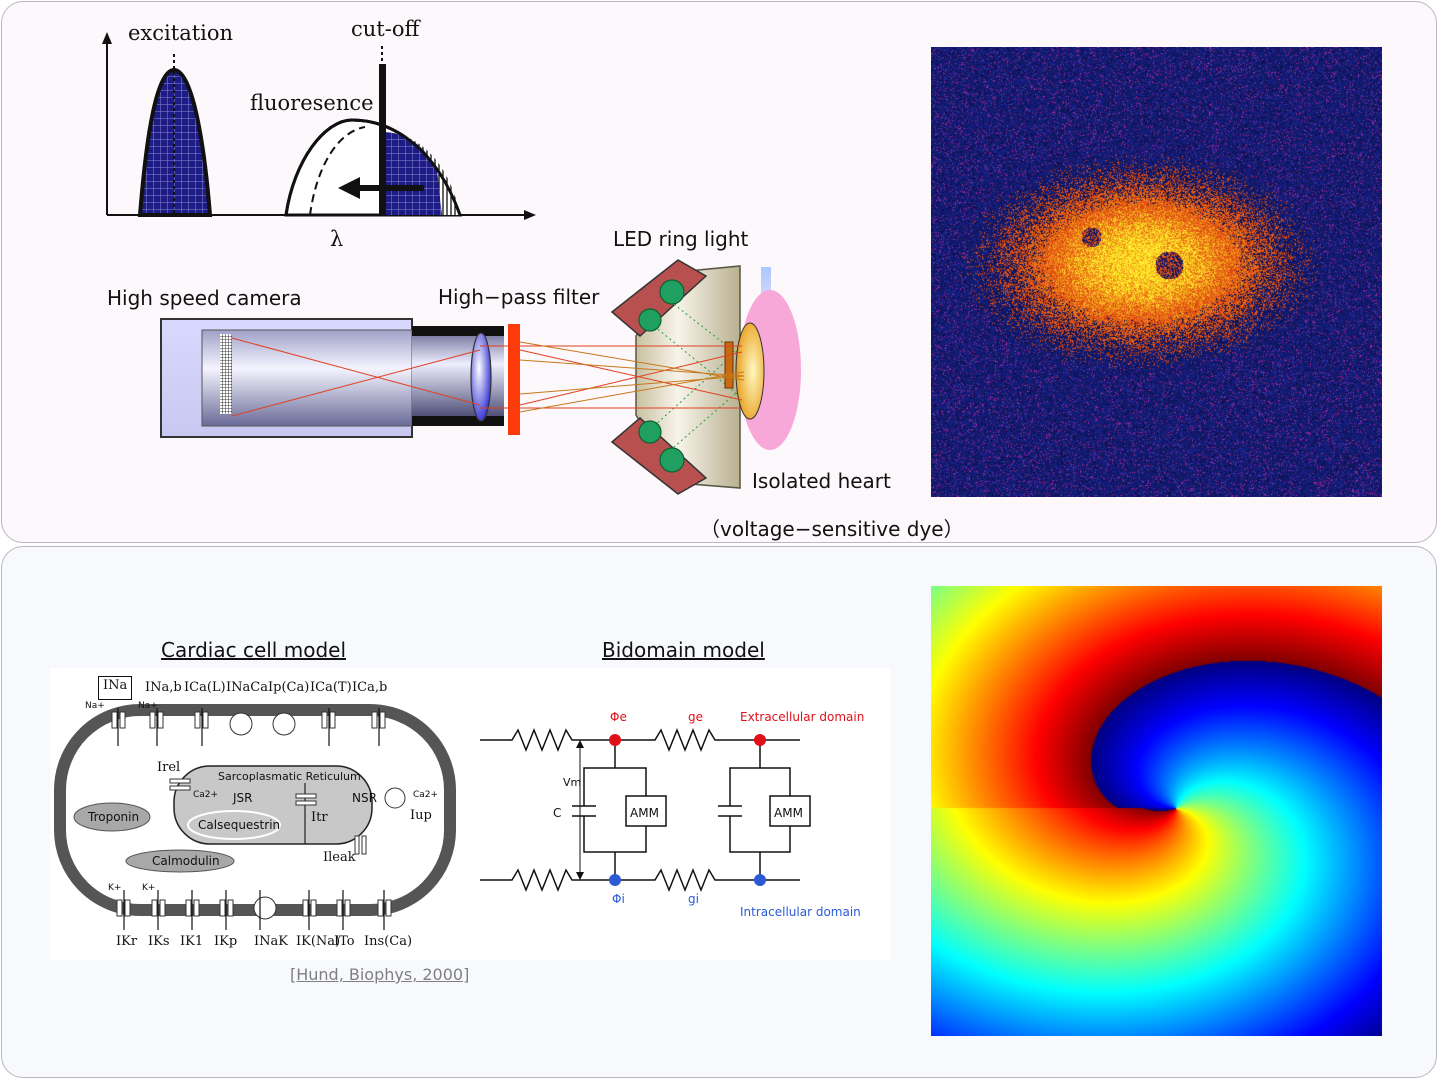  I want to click on lens, so click(481, 377).